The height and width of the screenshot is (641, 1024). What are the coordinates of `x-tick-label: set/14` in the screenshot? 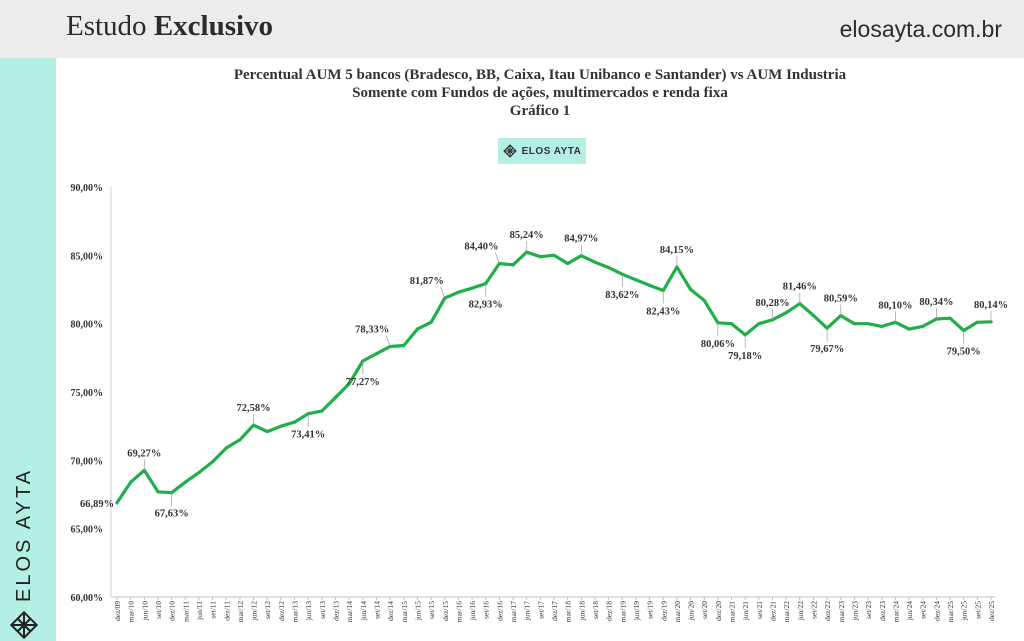 It's located at (376, 610).